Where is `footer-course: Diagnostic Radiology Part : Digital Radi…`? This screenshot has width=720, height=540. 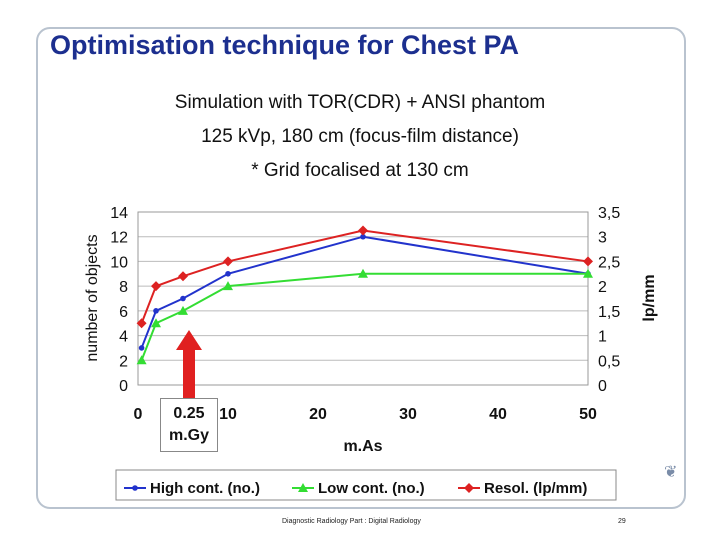
footer-course: Diagnostic Radiology Part : Digital Radi… is located at coordinates (351, 521).